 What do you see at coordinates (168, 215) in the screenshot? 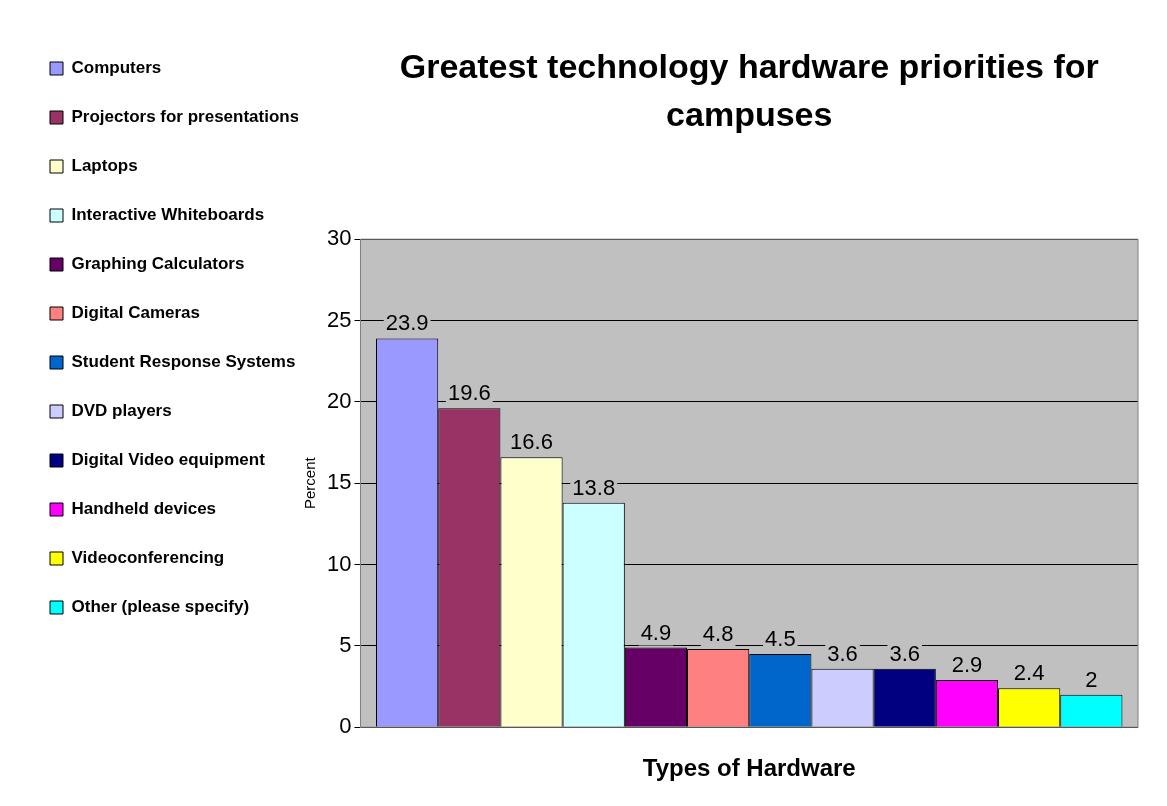
I see `legend-label: Interactive Whiteboards` at bounding box center [168, 215].